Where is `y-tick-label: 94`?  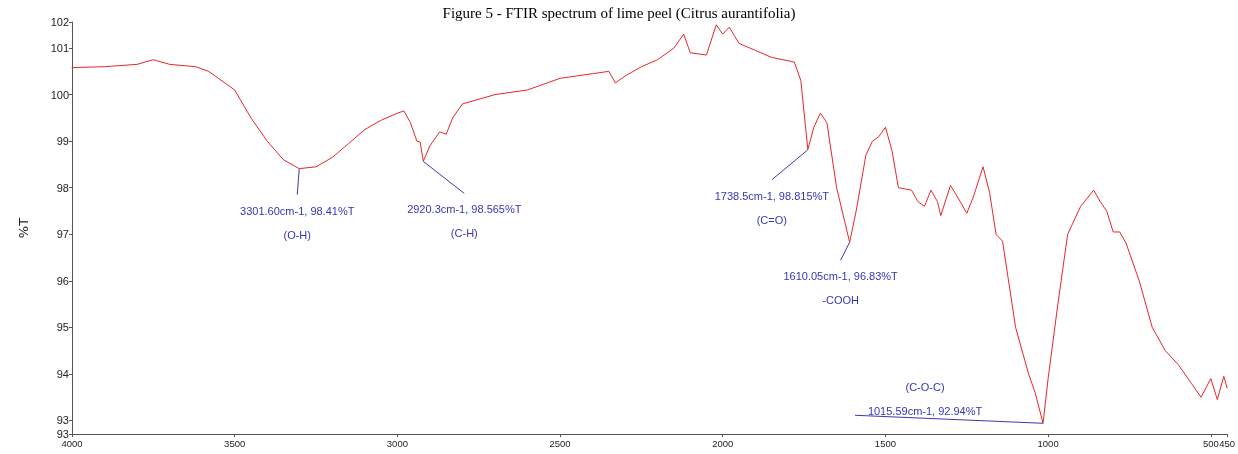 y-tick-label: 94 is located at coordinates (62, 373).